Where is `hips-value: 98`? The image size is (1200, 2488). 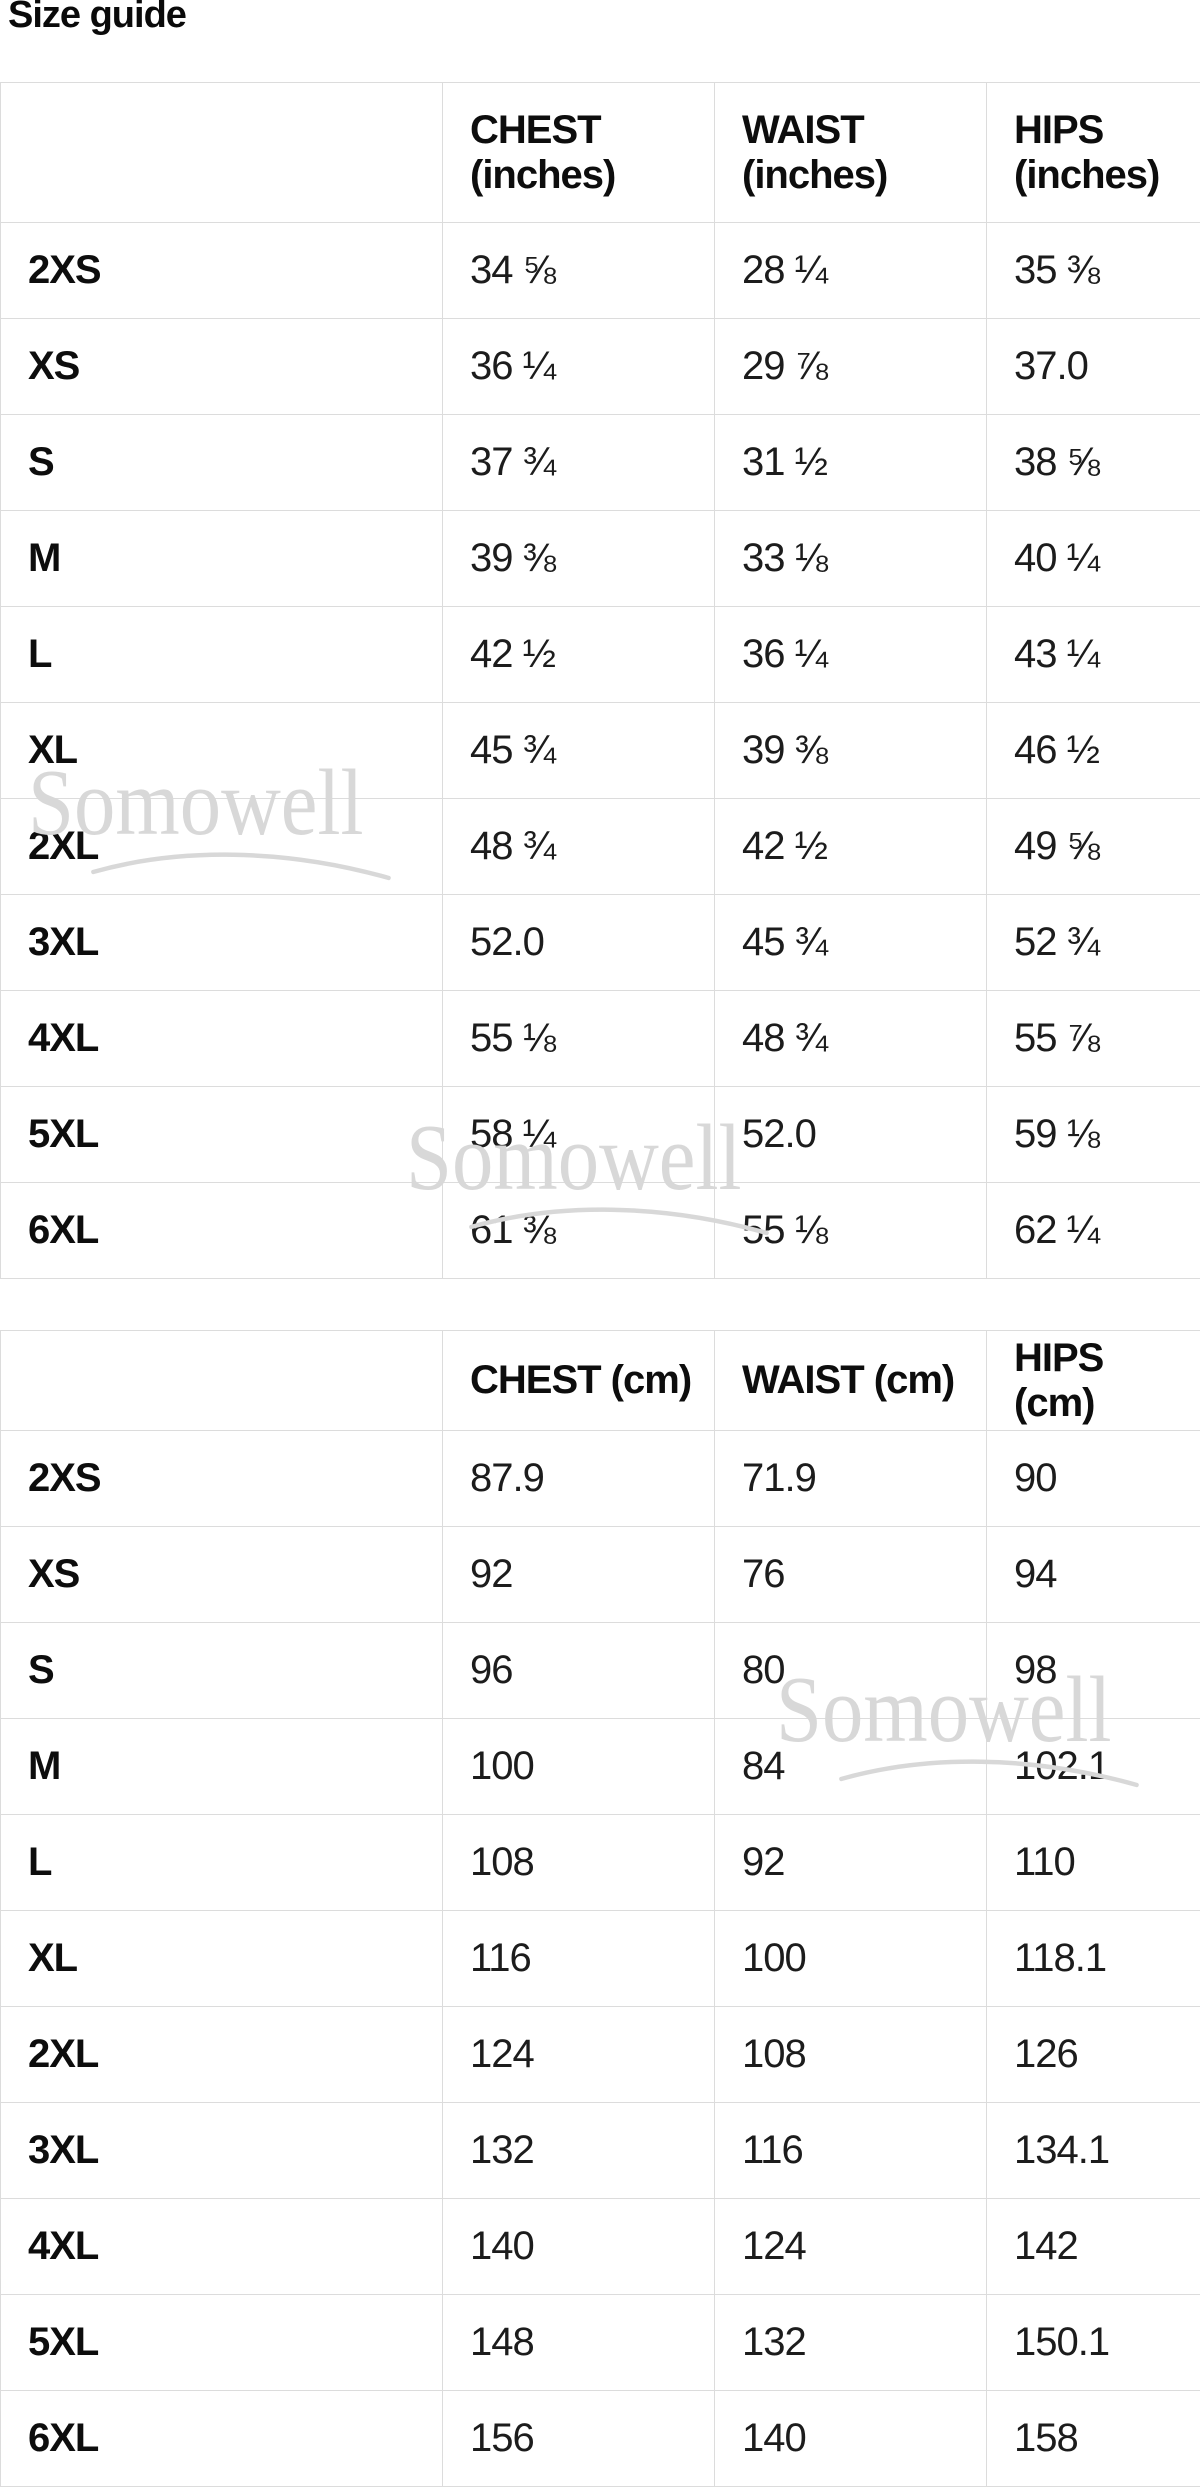 hips-value: 98 is located at coordinates (1093, 1670).